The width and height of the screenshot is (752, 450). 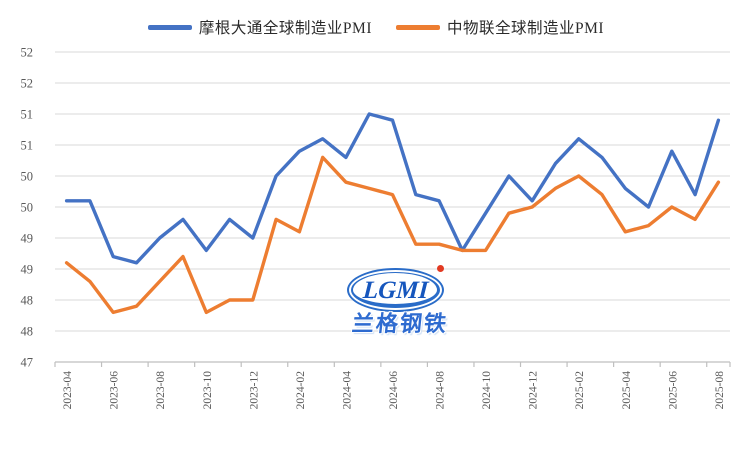 What do you see at coordinates (27, 363) in the screenshot?
I see `y-tick-label: 47` at bounding box center [27, 363].